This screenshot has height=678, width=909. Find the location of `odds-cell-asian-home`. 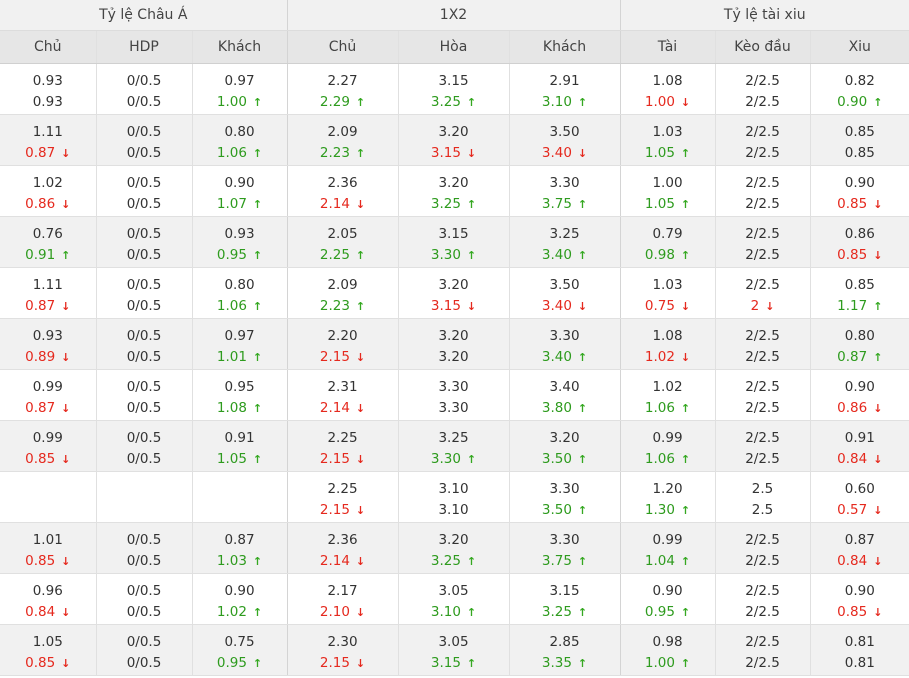

odds-cell-asian-home is located at coordinates (48, 510).